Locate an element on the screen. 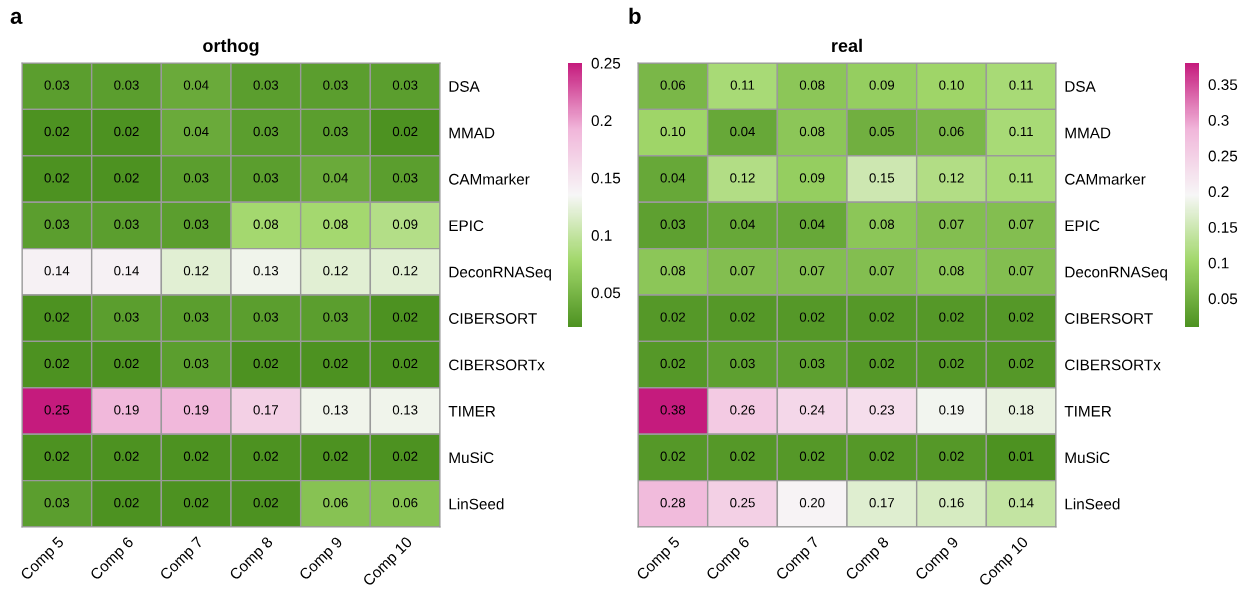 This screenshot has width=1250, height=598. color-bar-label: 0.25 is located at coordinates (606, 63).